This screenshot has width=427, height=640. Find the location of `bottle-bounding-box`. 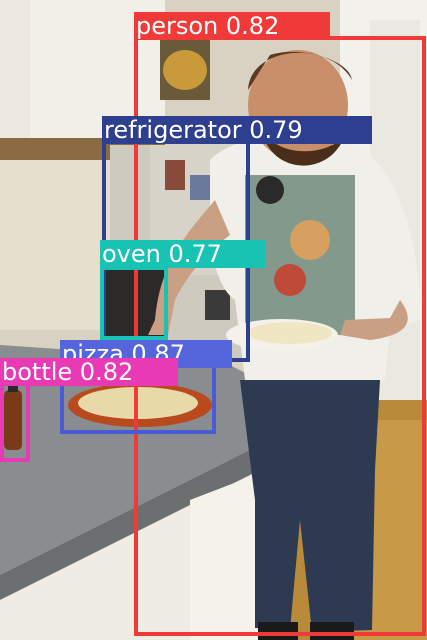

bottle-bounding-box is located at coordinates (15, 422).